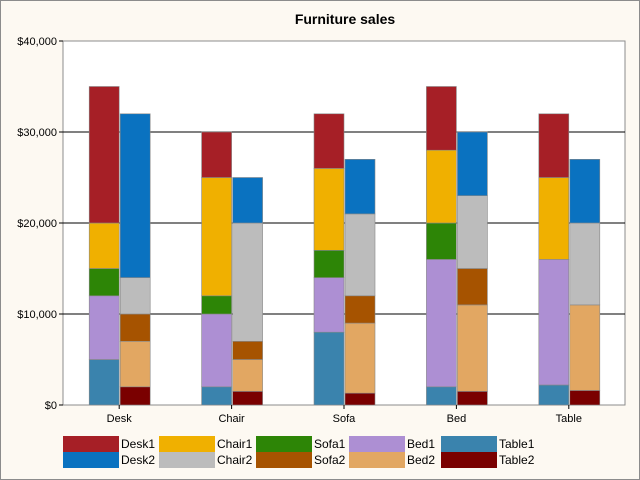  What do you see at coordinates (91, 460) in the screenshot?
I see `legend-swatch-desk2` at bounding box center [91, 460].